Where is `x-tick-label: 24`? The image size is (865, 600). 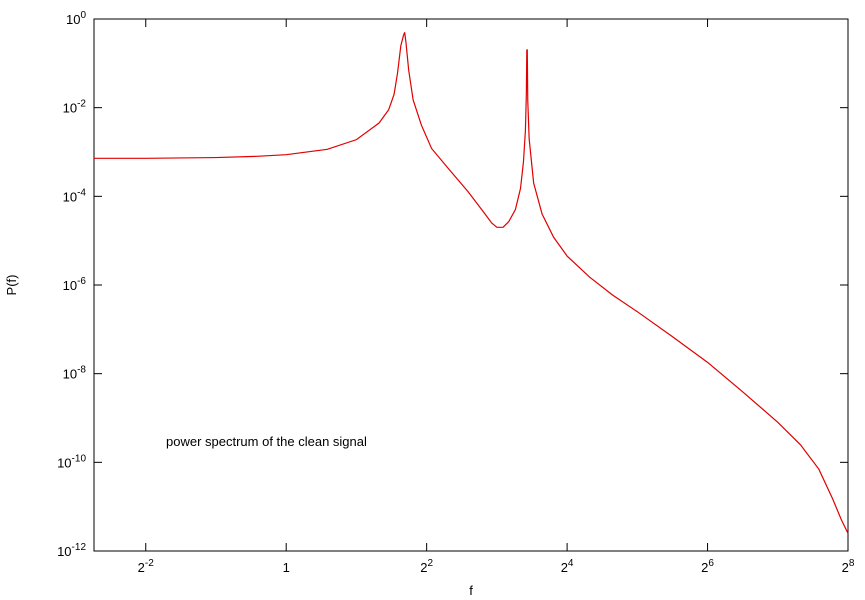
x-tick-label: 24 is located at coordinates (567, 566).